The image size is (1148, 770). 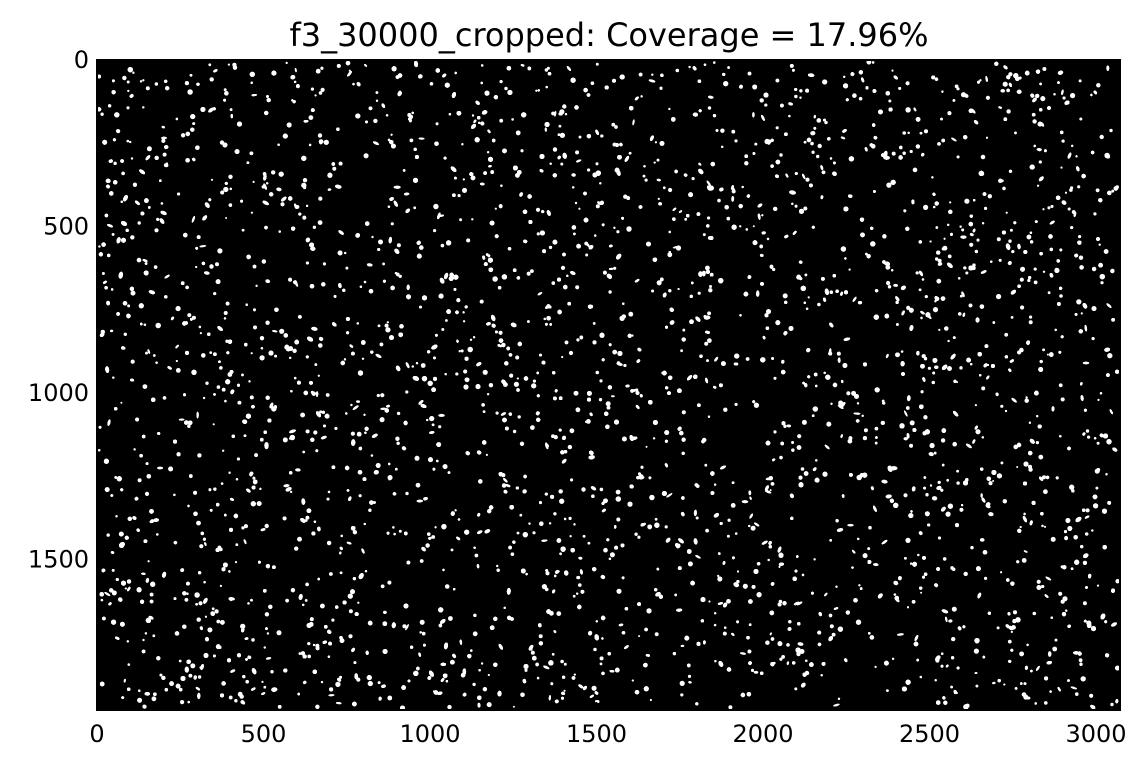 What do you see at coordinates (596, 734) in the screenshot?
I see `x-tick-label: 1500` at bounding box center [596, 734].